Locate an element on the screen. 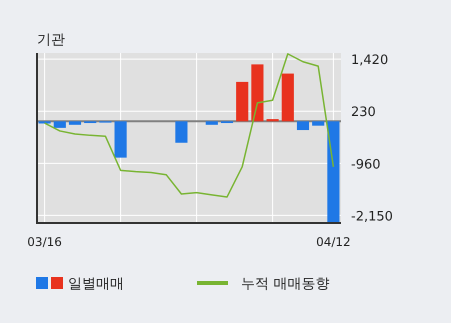 This screenshot has width=451, height=323. y-tick-label: 230 is located at coordinates (363, 112).